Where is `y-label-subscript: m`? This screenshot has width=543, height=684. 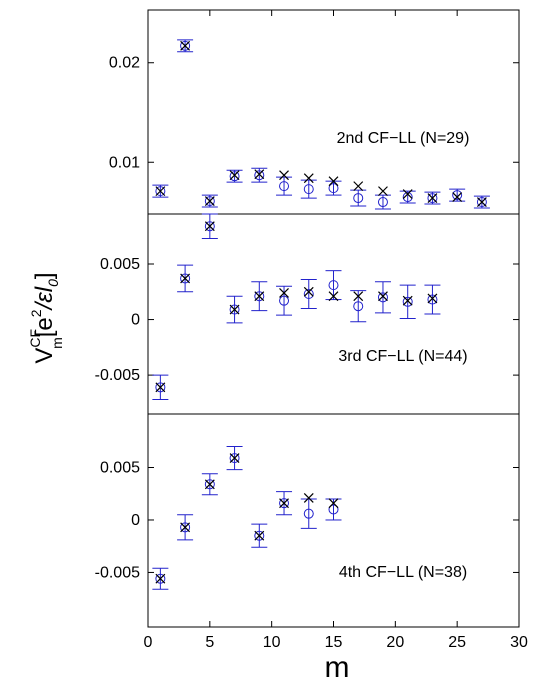
y-label-subscript: m is located at coordinates (57, 343).